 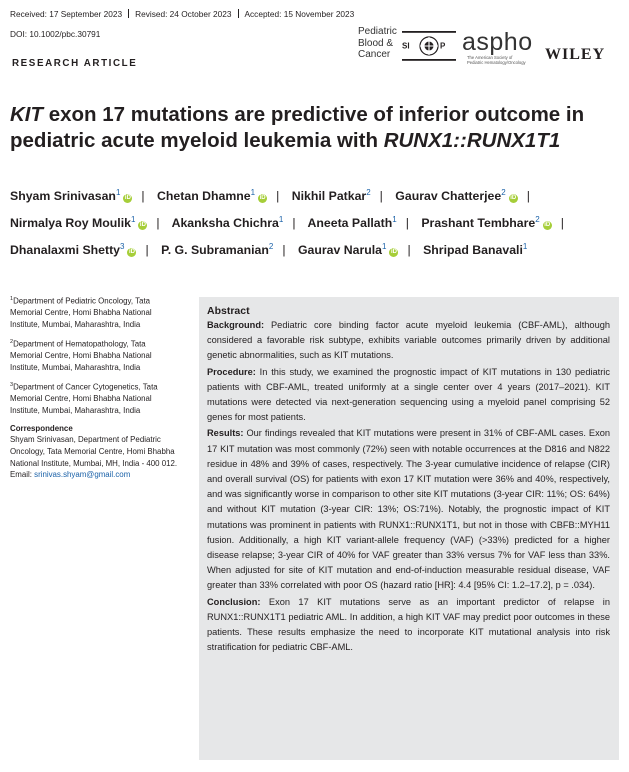 I want to click on title-gene: KIT, so click(x=27, y=114).